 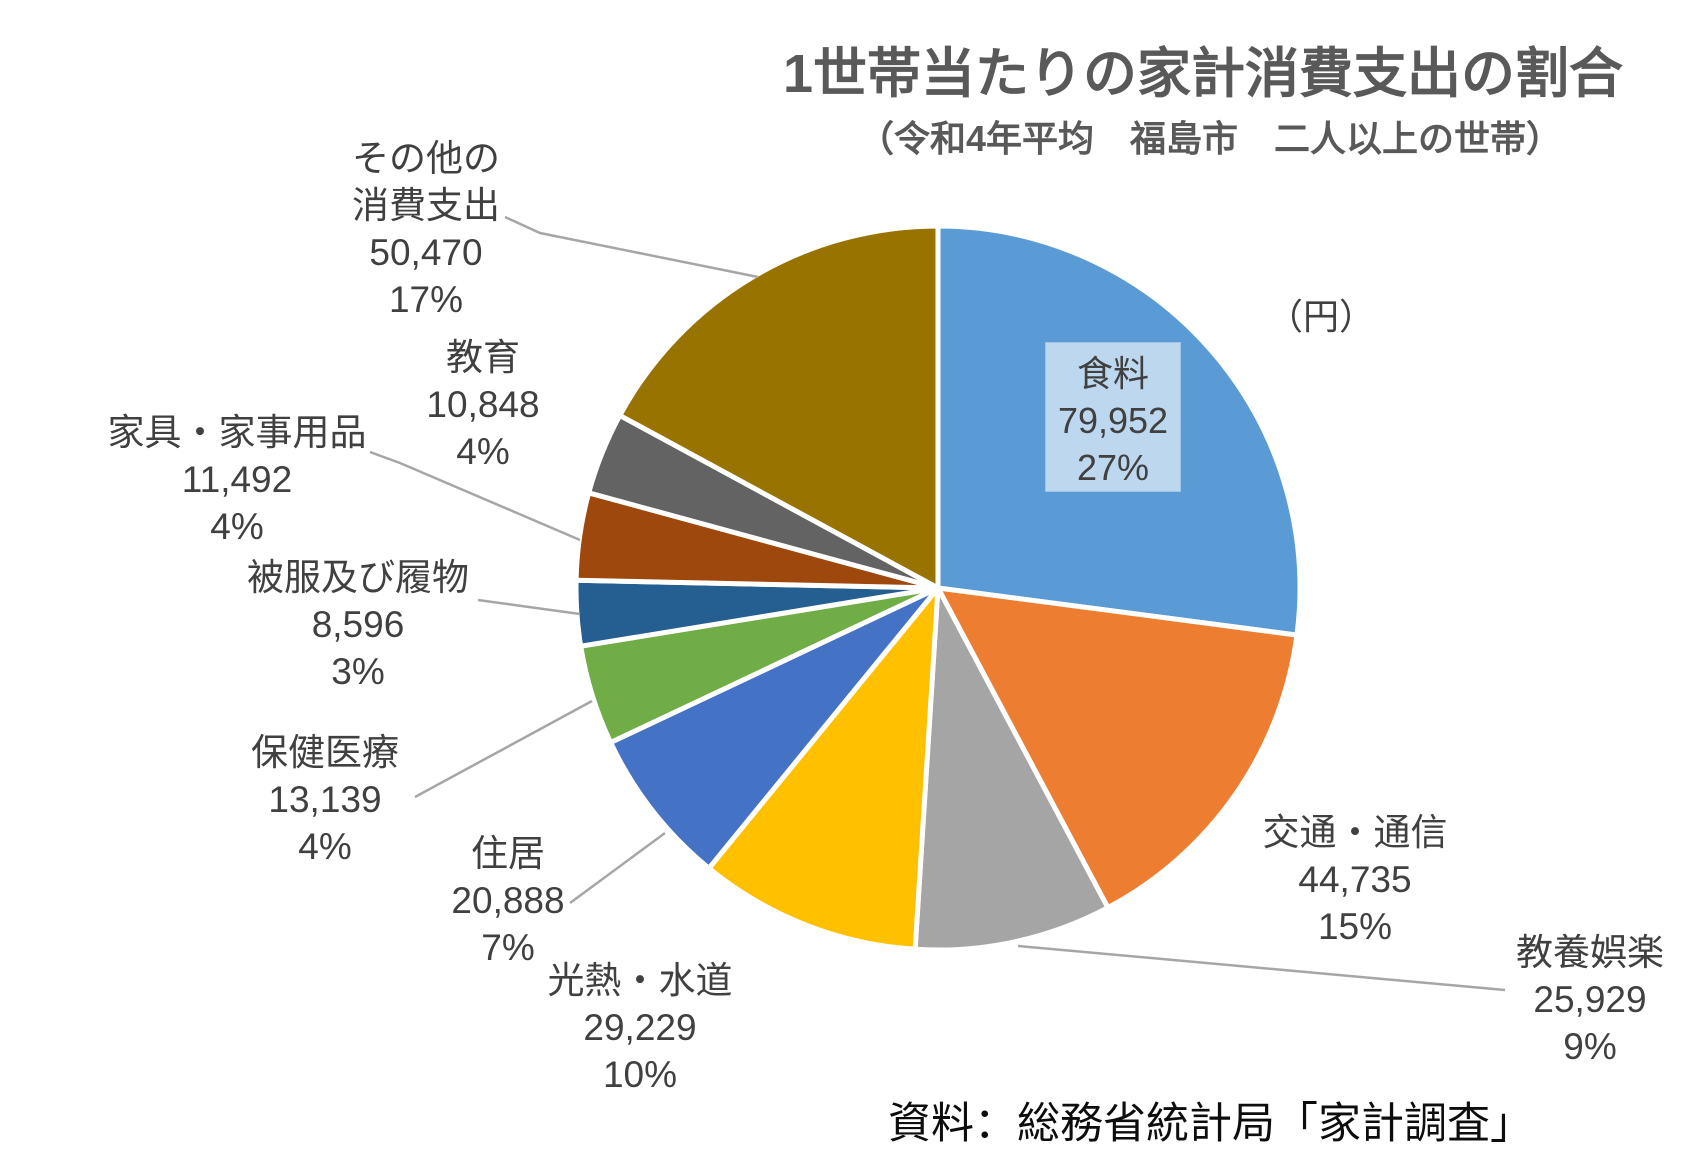 What do you see at coordinates (358, 671) in the screenshot?
I see `callout-percent-clothing: 3%` at bounding box center [358, 671].